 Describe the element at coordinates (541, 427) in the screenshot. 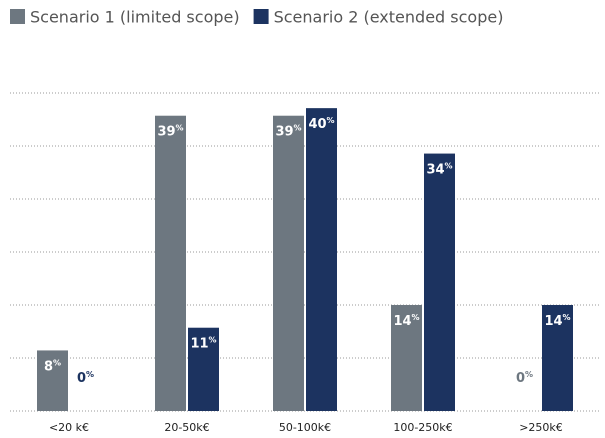

I see `x-tick-label: >250k€` at that location.